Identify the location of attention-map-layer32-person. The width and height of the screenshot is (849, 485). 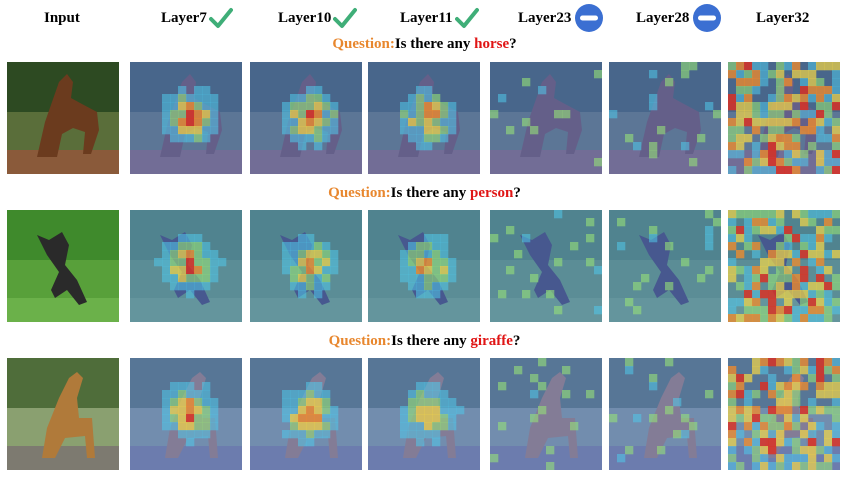
(784, 266).